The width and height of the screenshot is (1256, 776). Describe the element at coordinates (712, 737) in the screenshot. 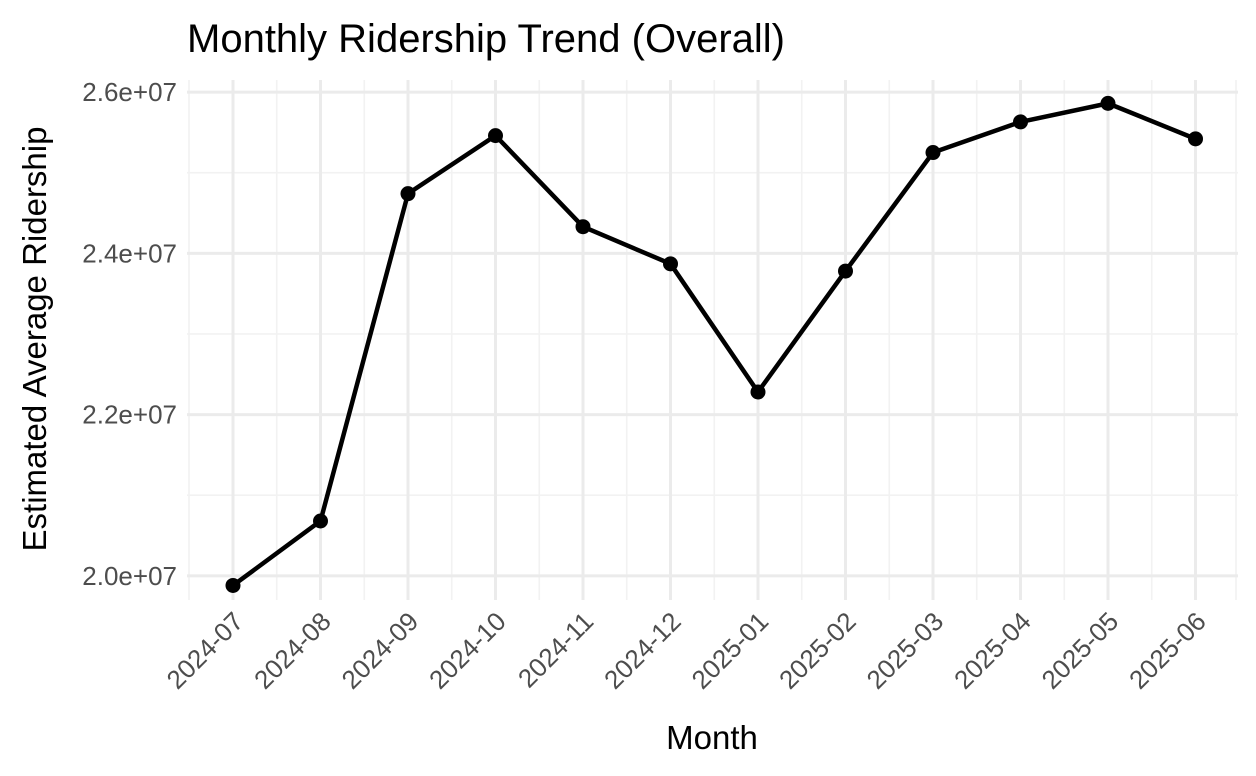

I see `x-axis-title: Month` at that location.